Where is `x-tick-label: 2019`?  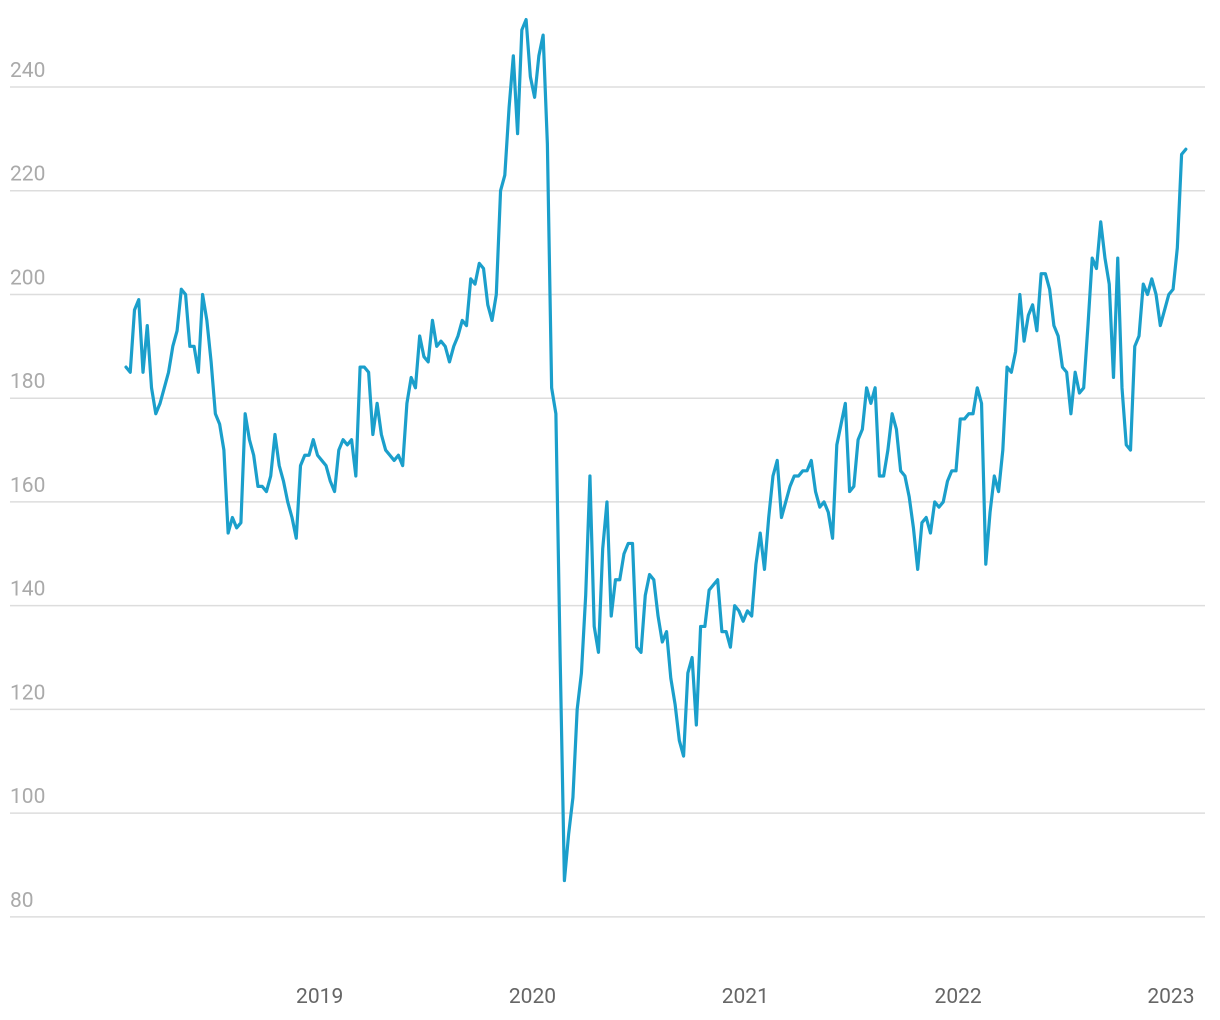 x-tick-label: 2019 is located at coordinates (319, 997).